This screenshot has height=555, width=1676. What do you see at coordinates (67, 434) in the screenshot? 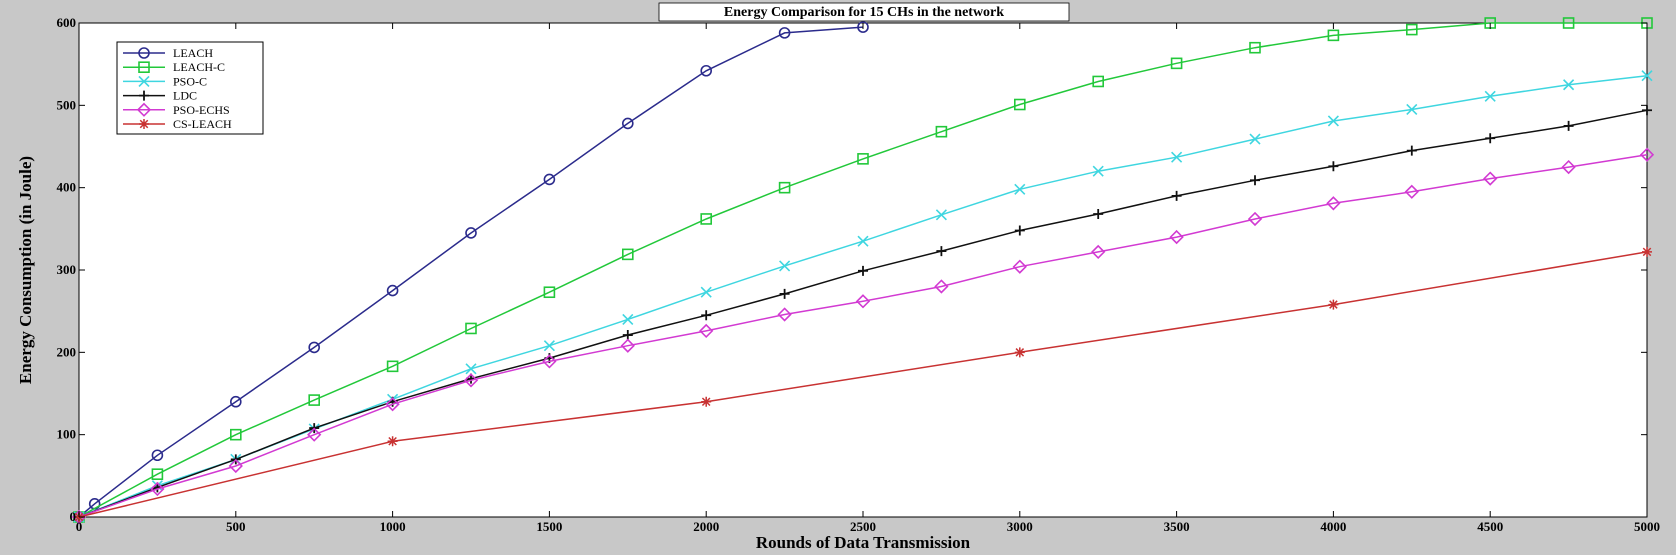
I see `y-tick-label: 100` at bounding box center [67, 434].